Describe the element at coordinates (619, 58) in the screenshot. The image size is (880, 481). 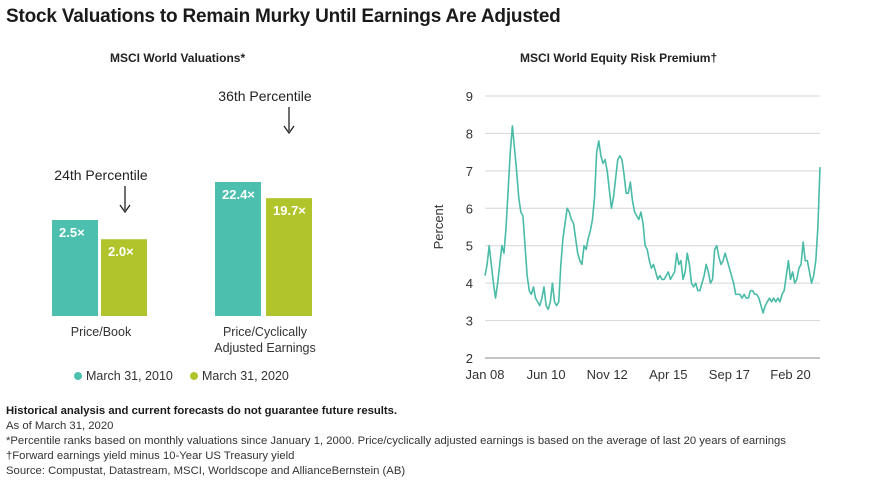
I see `line-chart-title: MSCI World Equity Risk Premium†` at that location.